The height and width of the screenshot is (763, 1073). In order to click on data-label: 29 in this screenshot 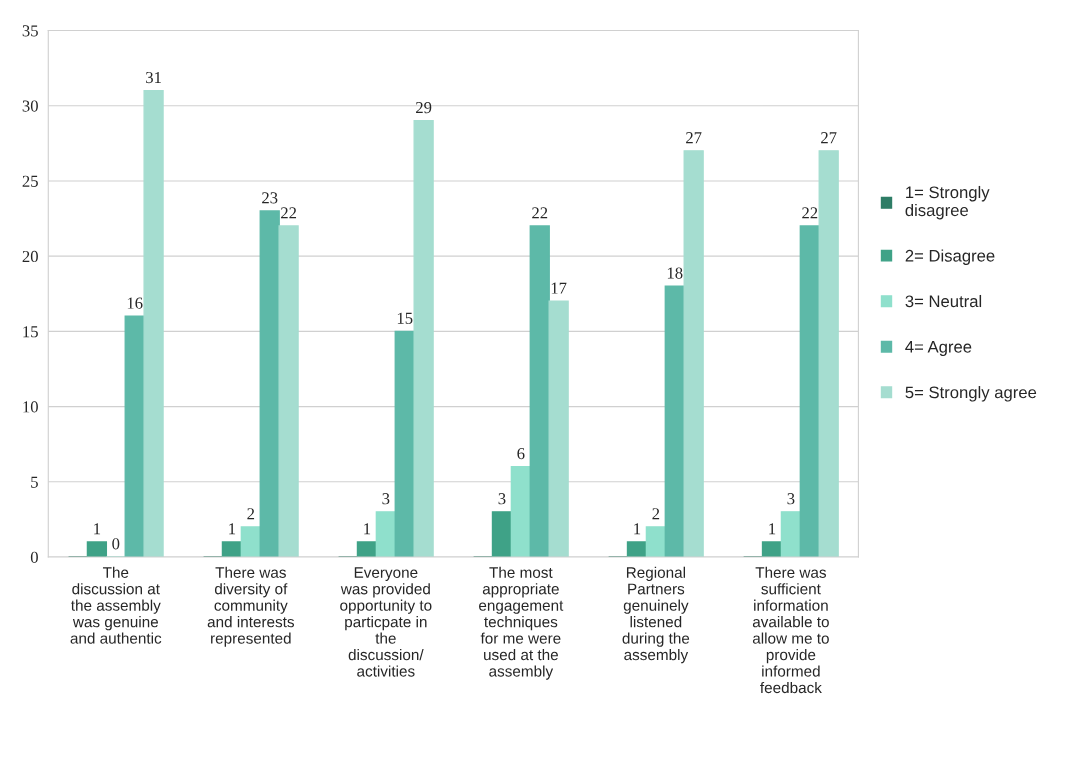, I will do `click(424, 108)`.